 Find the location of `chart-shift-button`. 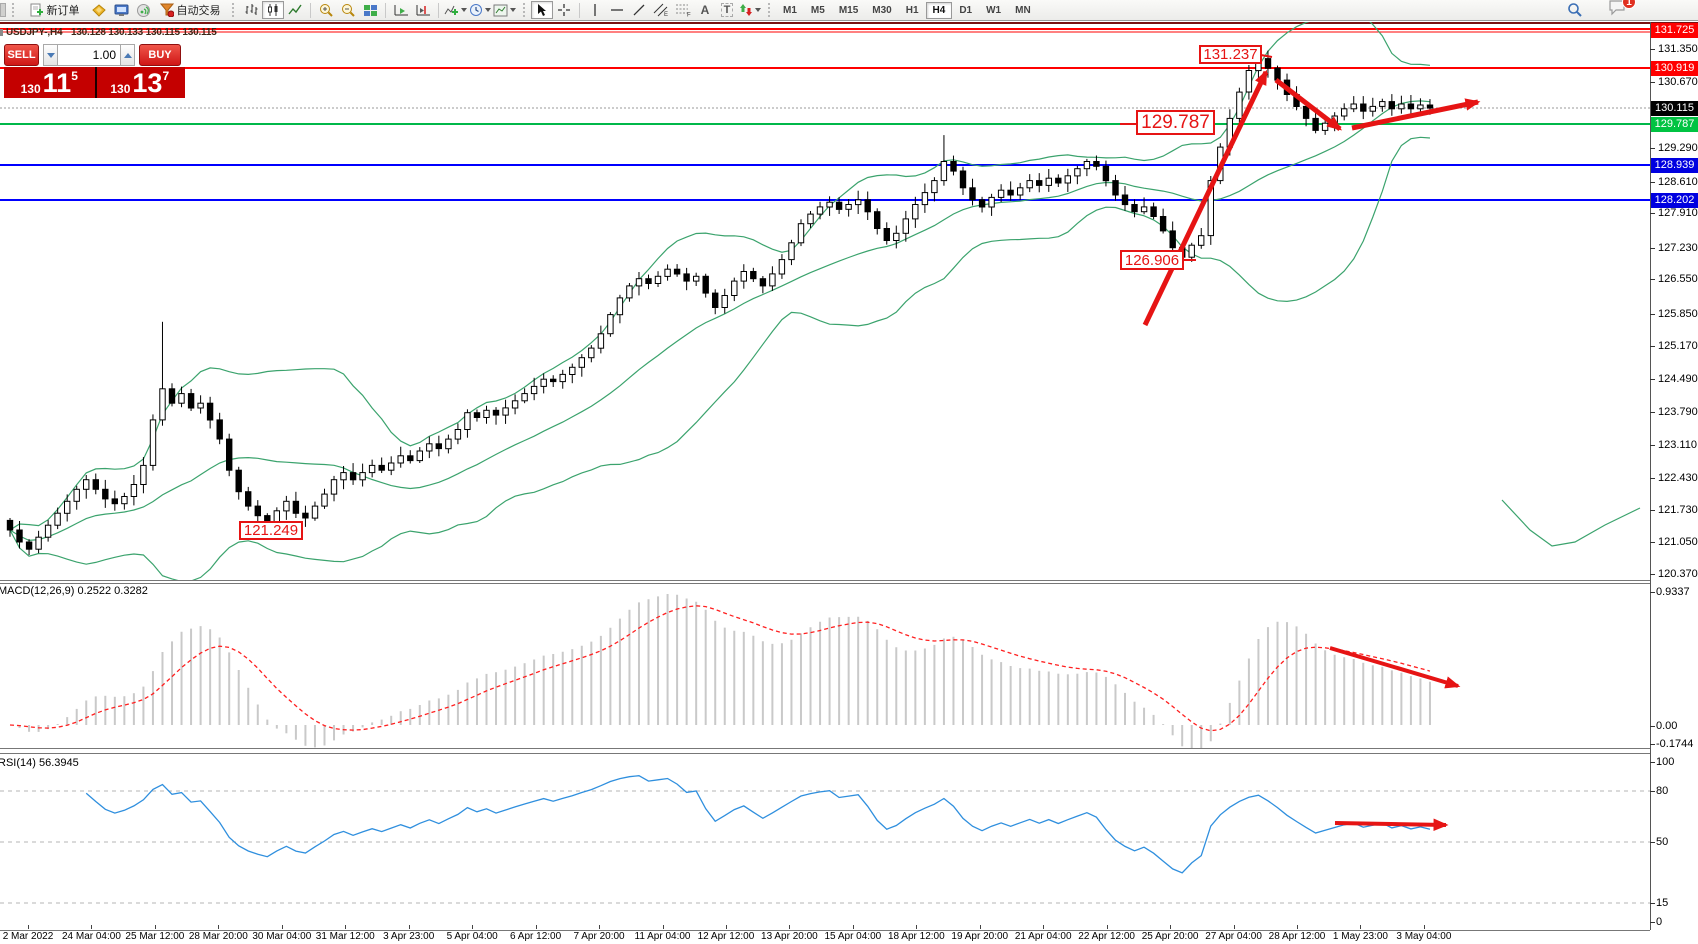

chart-shift-button is located at coordinates (423, 10).